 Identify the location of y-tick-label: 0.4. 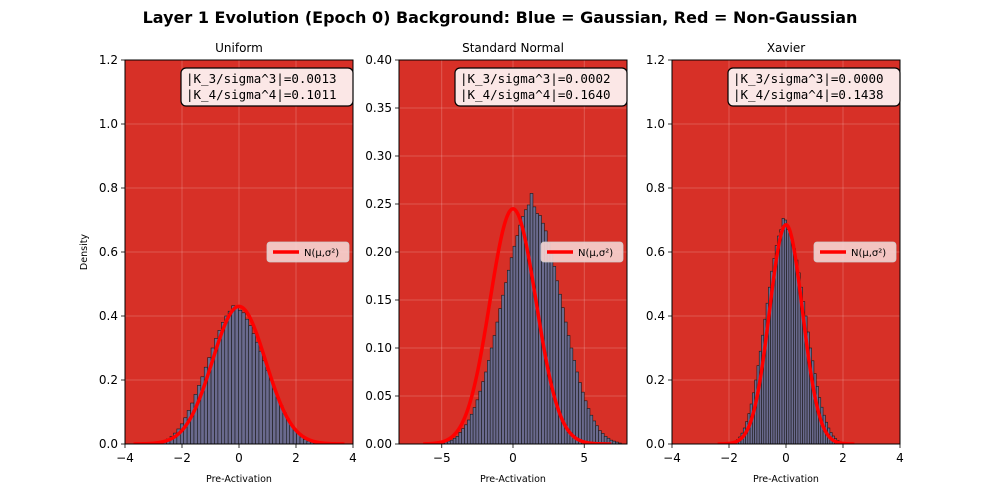
(655, 316).